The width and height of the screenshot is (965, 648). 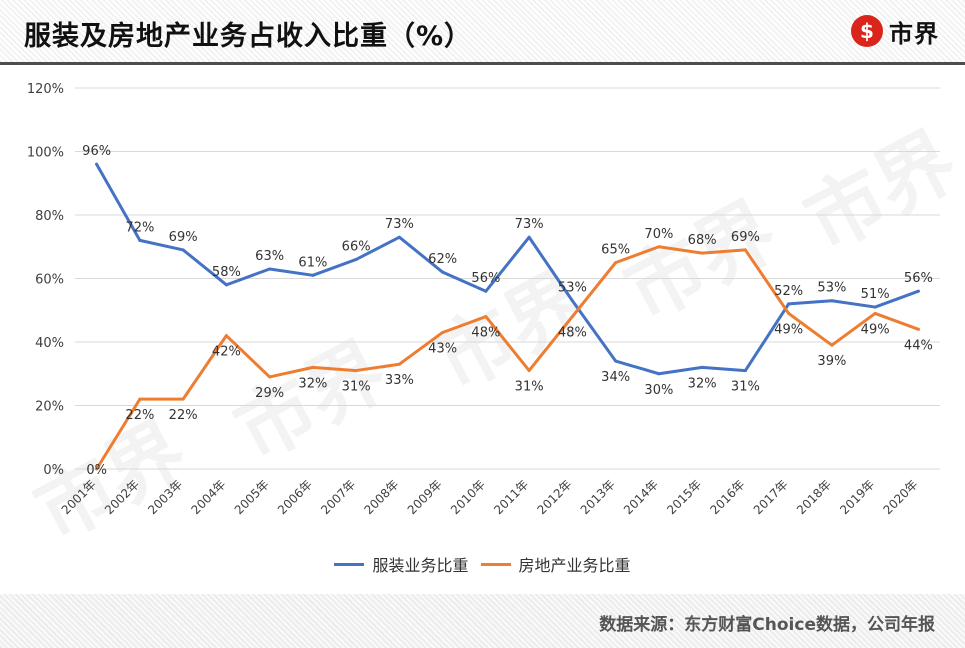 What do you see at coordinates (312, 262) in the screenshot?
I see `data-label: 61%` at bounding box center [312, 262].